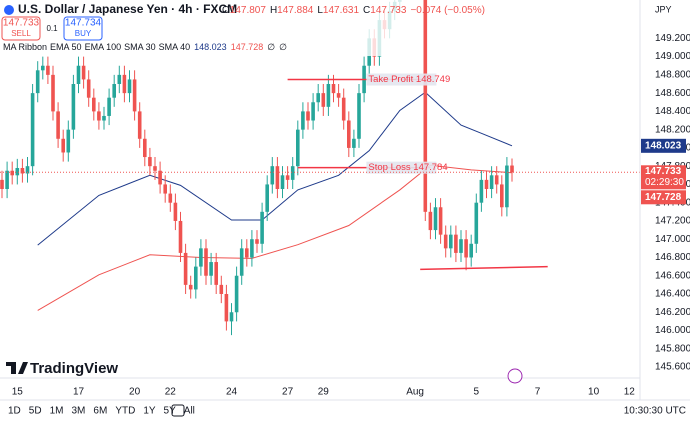 Image resolution: width=690 pixels, height=422 pixels. What do you see at coordinates (672, 129) in the screenshot?
I see `y-tick-label: 148.200` at bounding box center [672, 129].